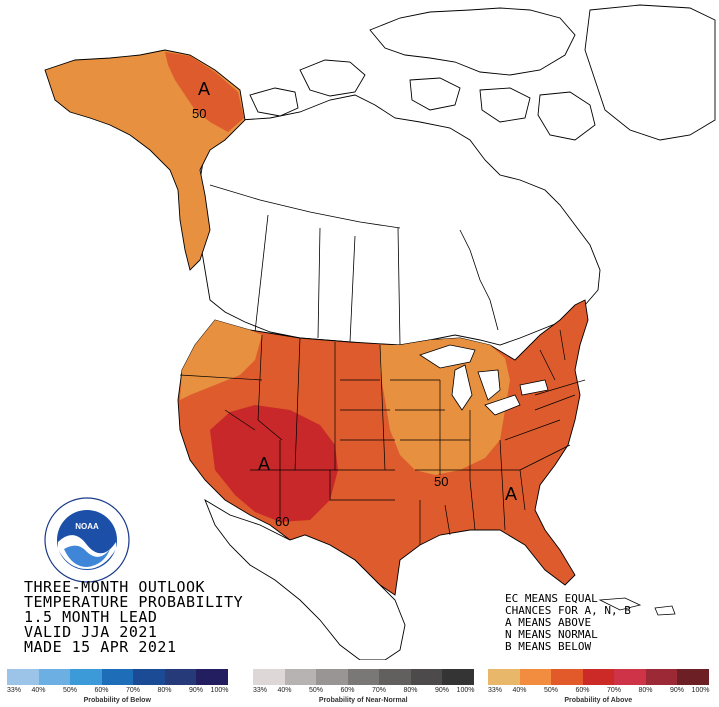  Describe the element at coordinates (305, 579) in the screenshot. I see `mexico-region` at that location.